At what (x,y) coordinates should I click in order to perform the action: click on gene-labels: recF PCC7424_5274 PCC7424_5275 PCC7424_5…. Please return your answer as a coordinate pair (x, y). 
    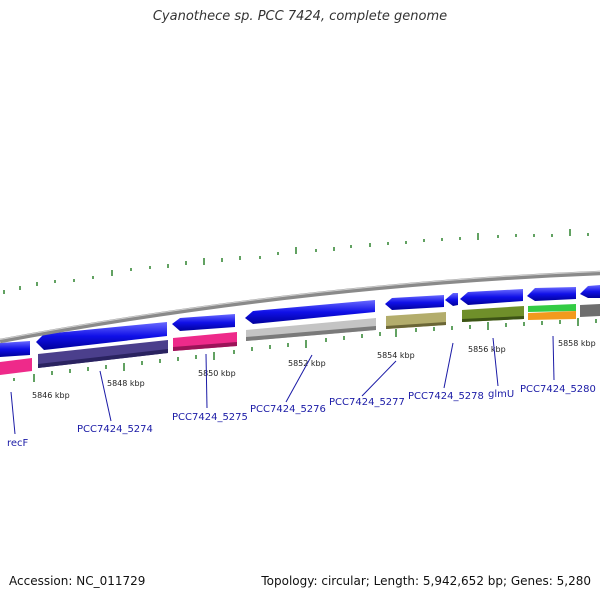
    Looking at the image, I should click on (301, 416).